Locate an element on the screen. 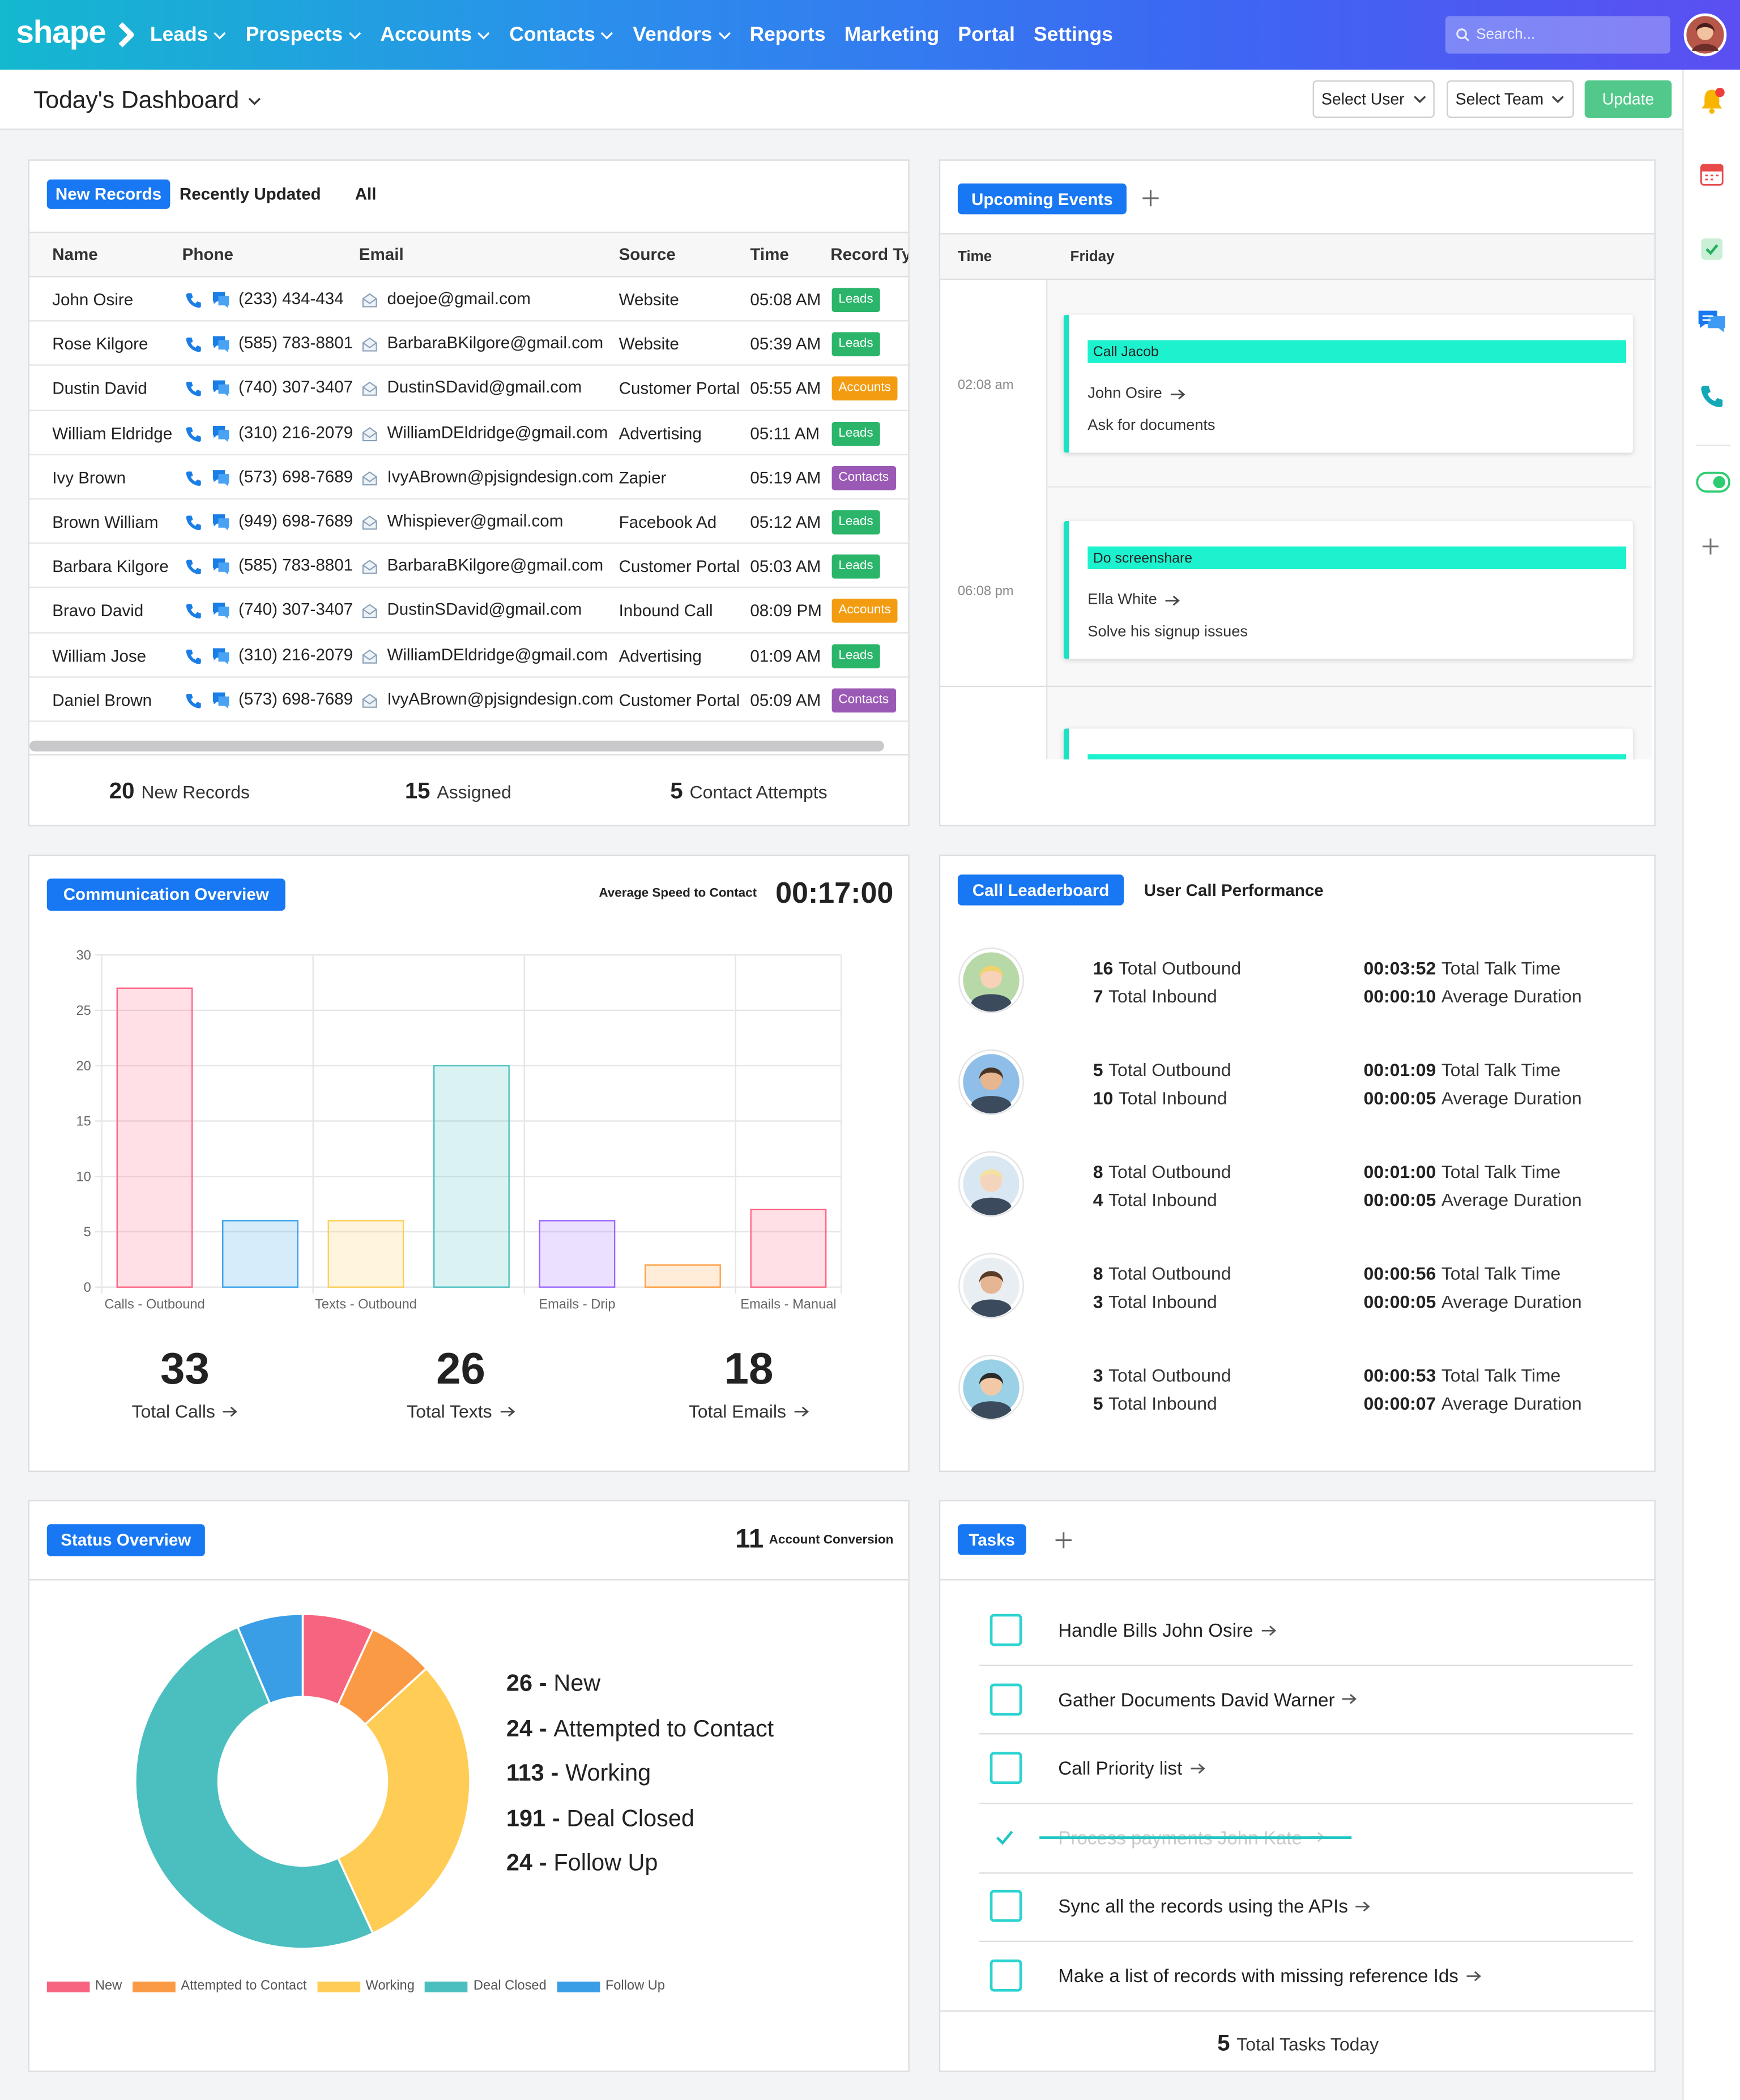 This screenshot has height=2100, width=1740. toggle-icon is located at coordinates (1713, 482).